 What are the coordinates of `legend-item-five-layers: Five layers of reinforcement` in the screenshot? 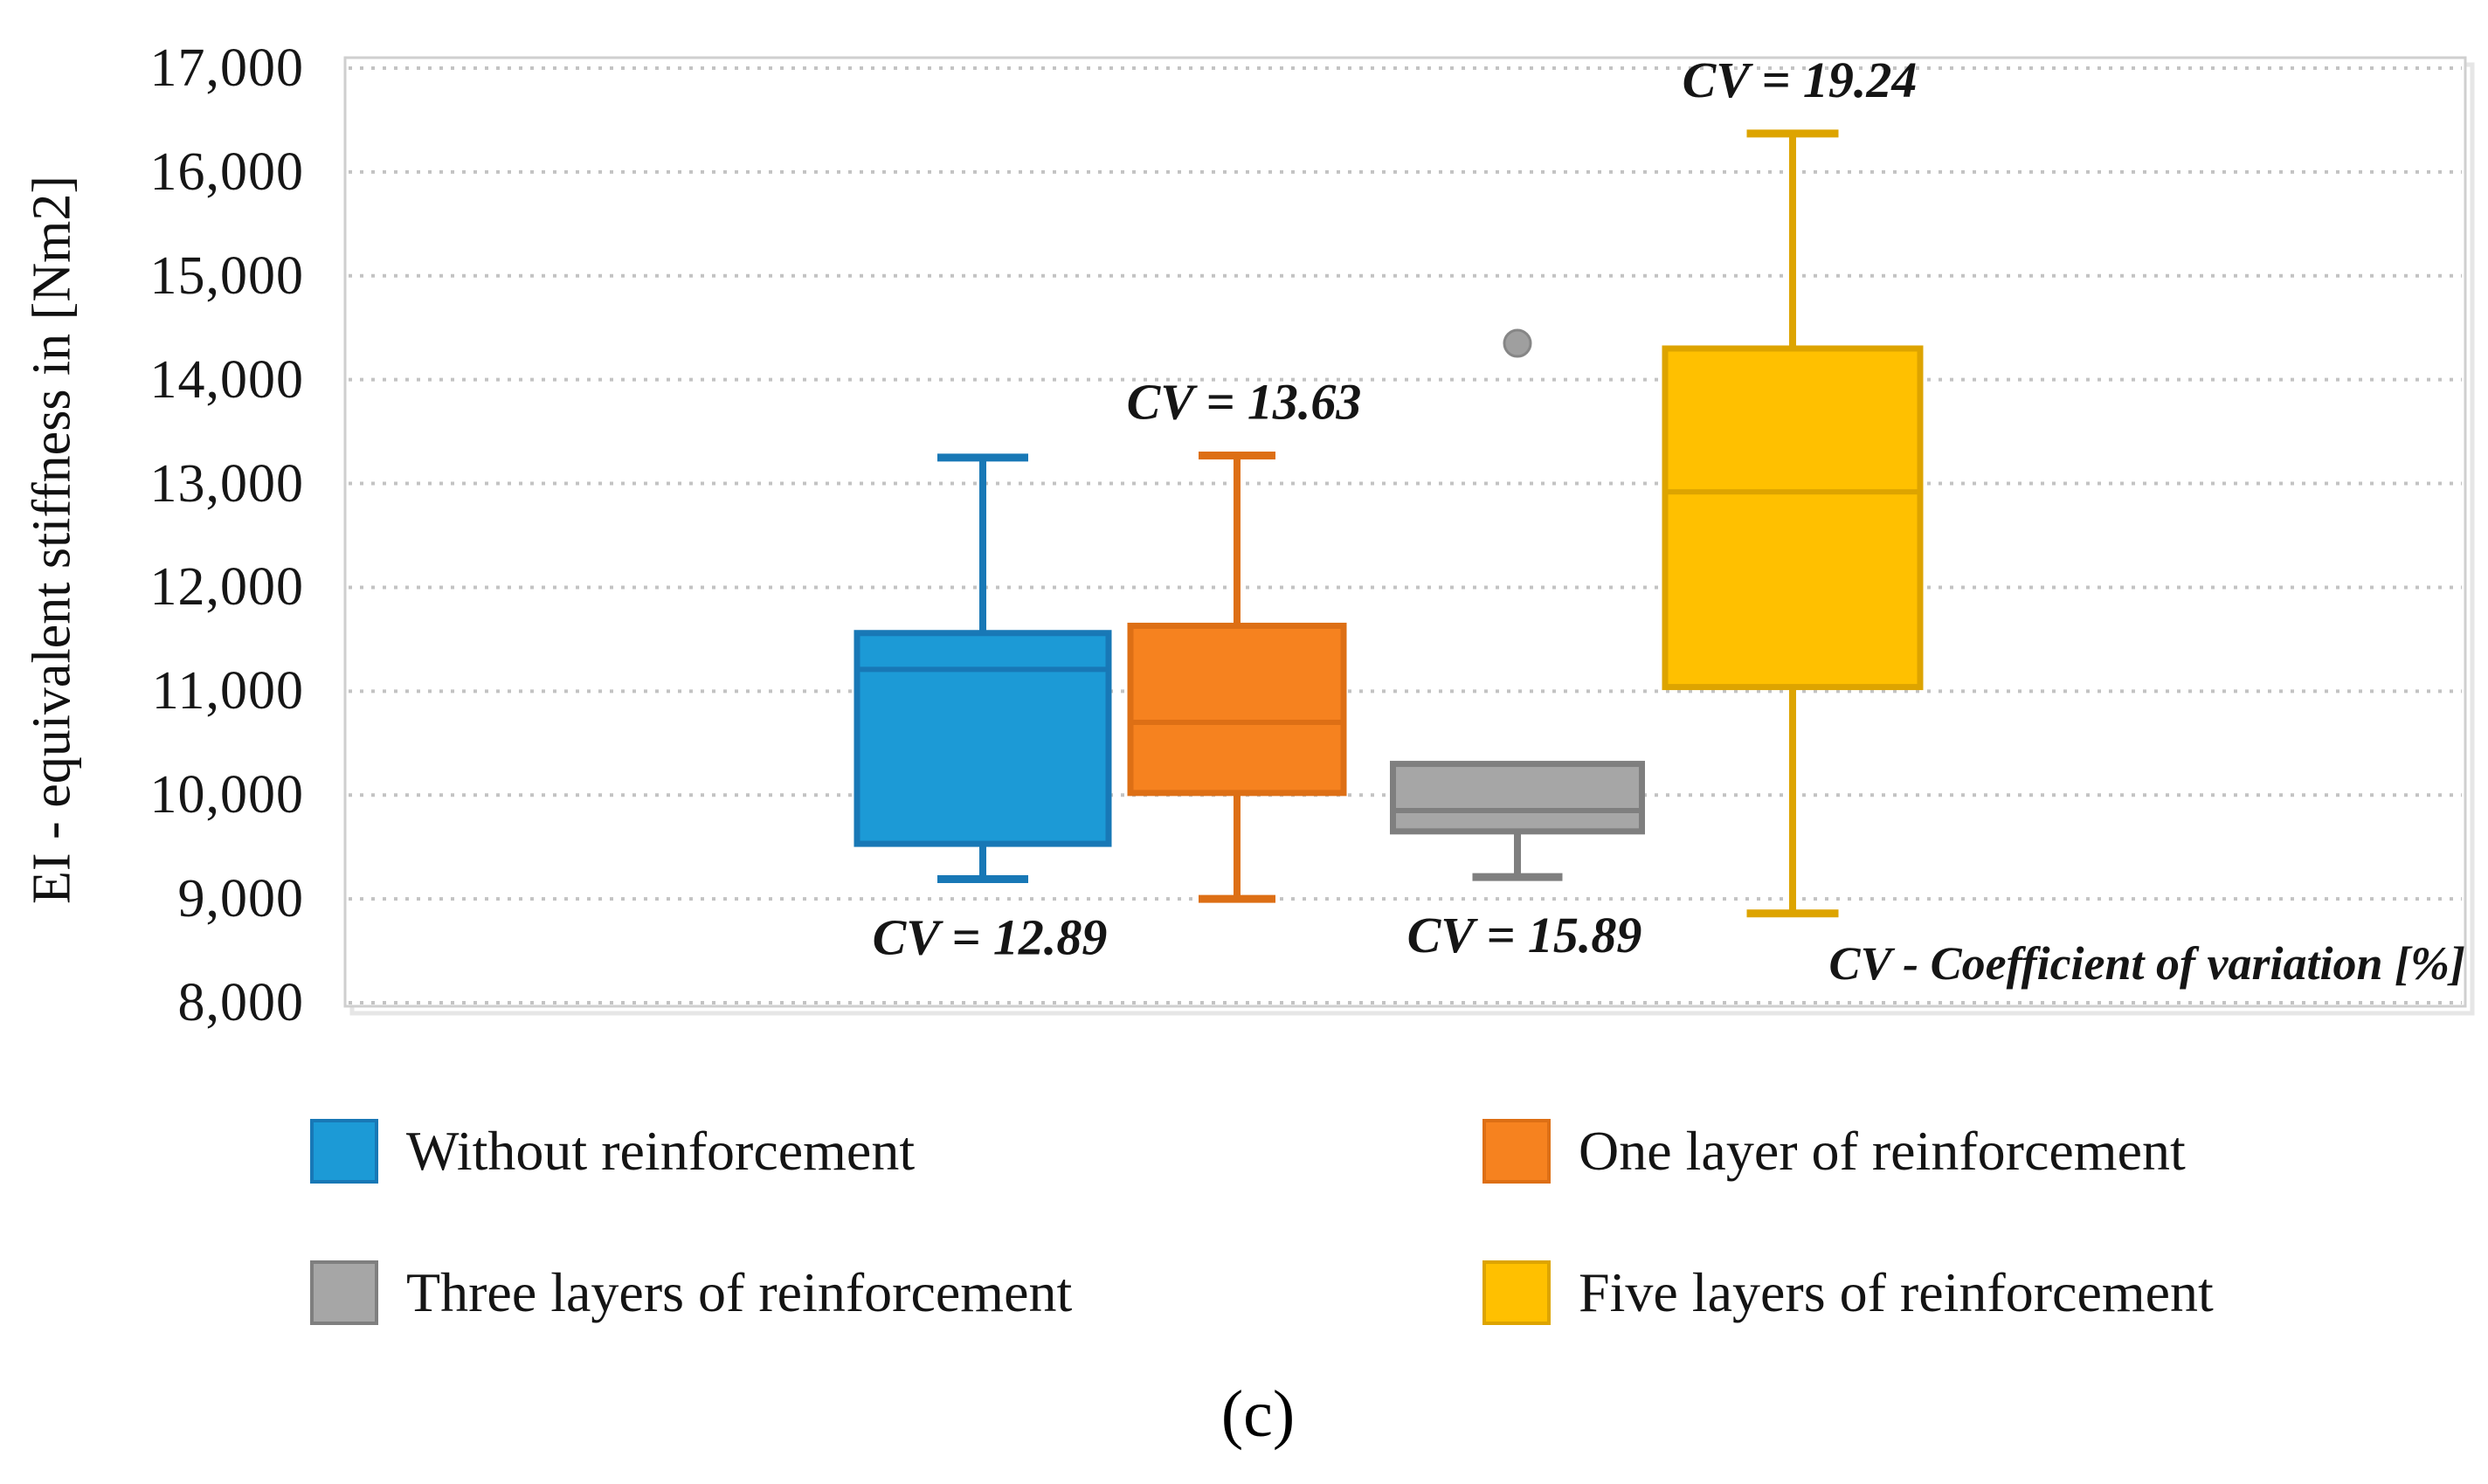 It's located at (1848, 1292).